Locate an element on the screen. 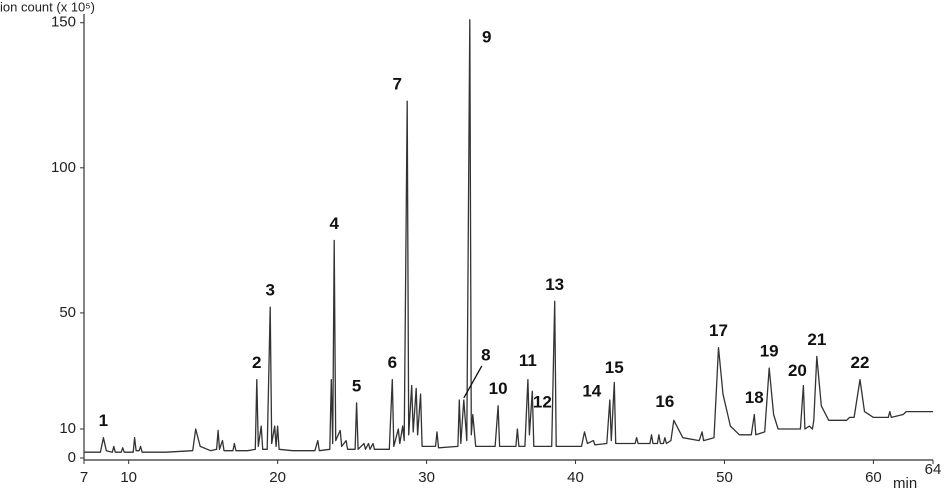 This screenshot has width=947, height=492. peak-label: 3 is located at coordinates (269, 290).